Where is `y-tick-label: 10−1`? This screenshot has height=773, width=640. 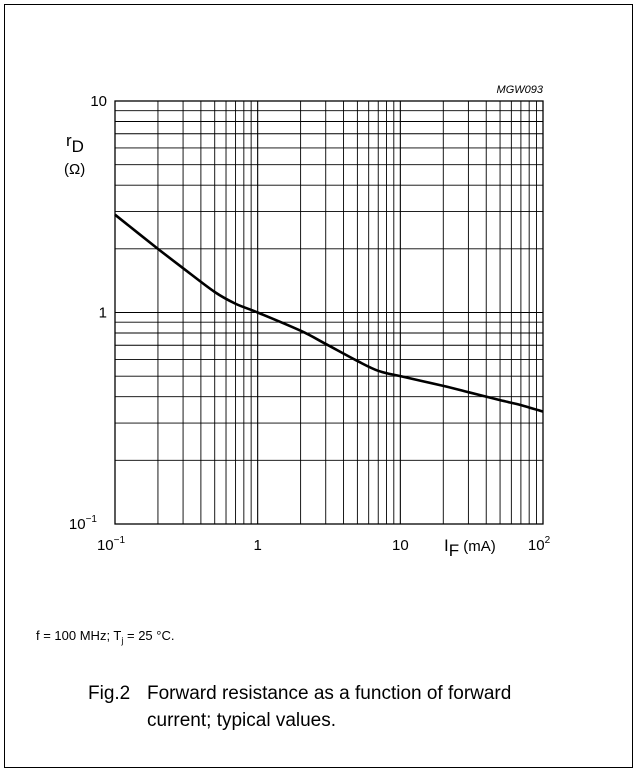 y-tick-label: 10−1 is located at coordinates (83, 523).